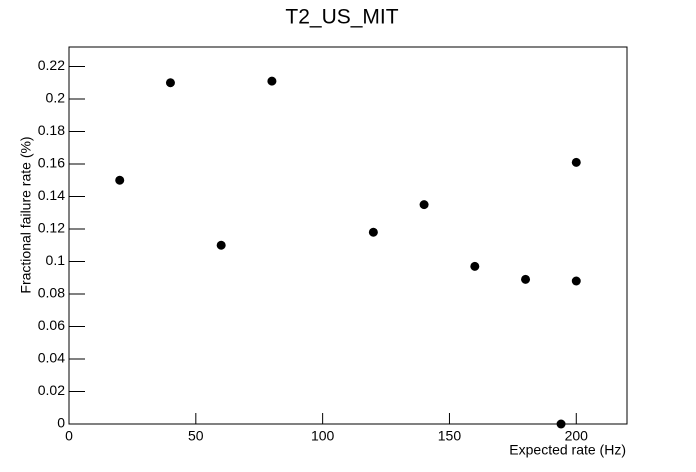  I want to click on y-tick-label: 0.22, so click(51, 65).